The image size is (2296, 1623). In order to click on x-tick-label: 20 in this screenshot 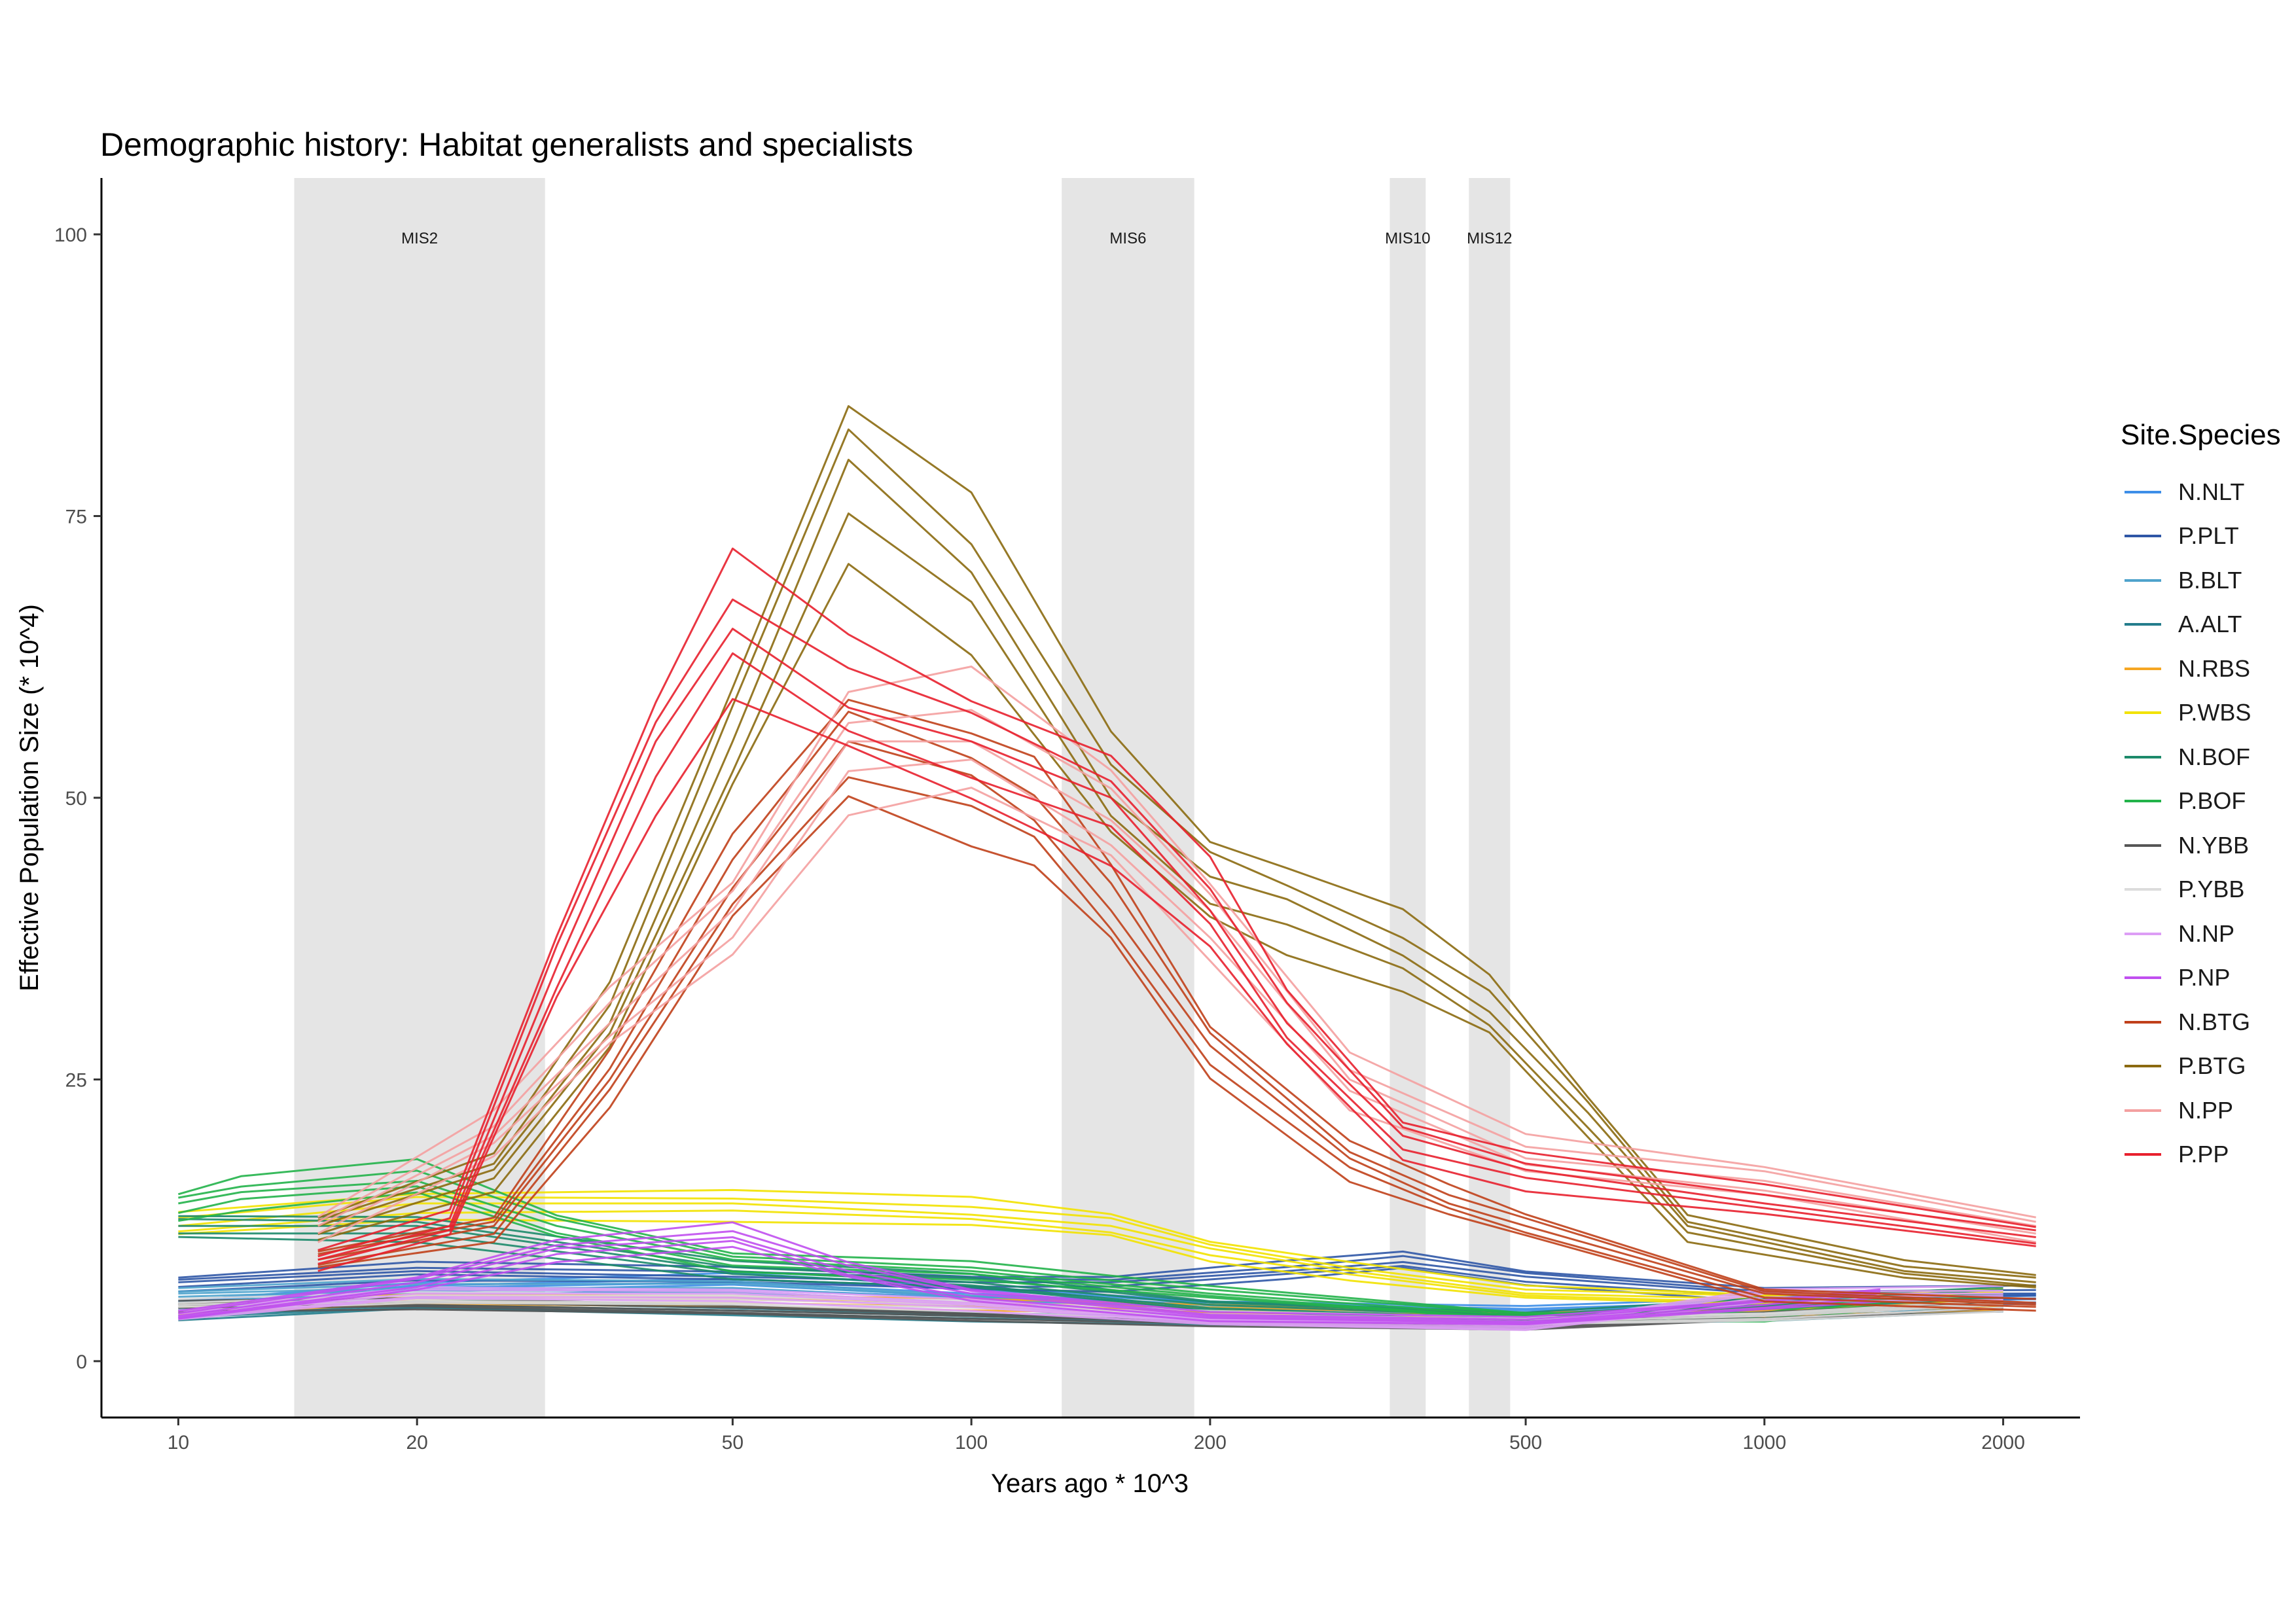, I will do `click(416, 1443)`.